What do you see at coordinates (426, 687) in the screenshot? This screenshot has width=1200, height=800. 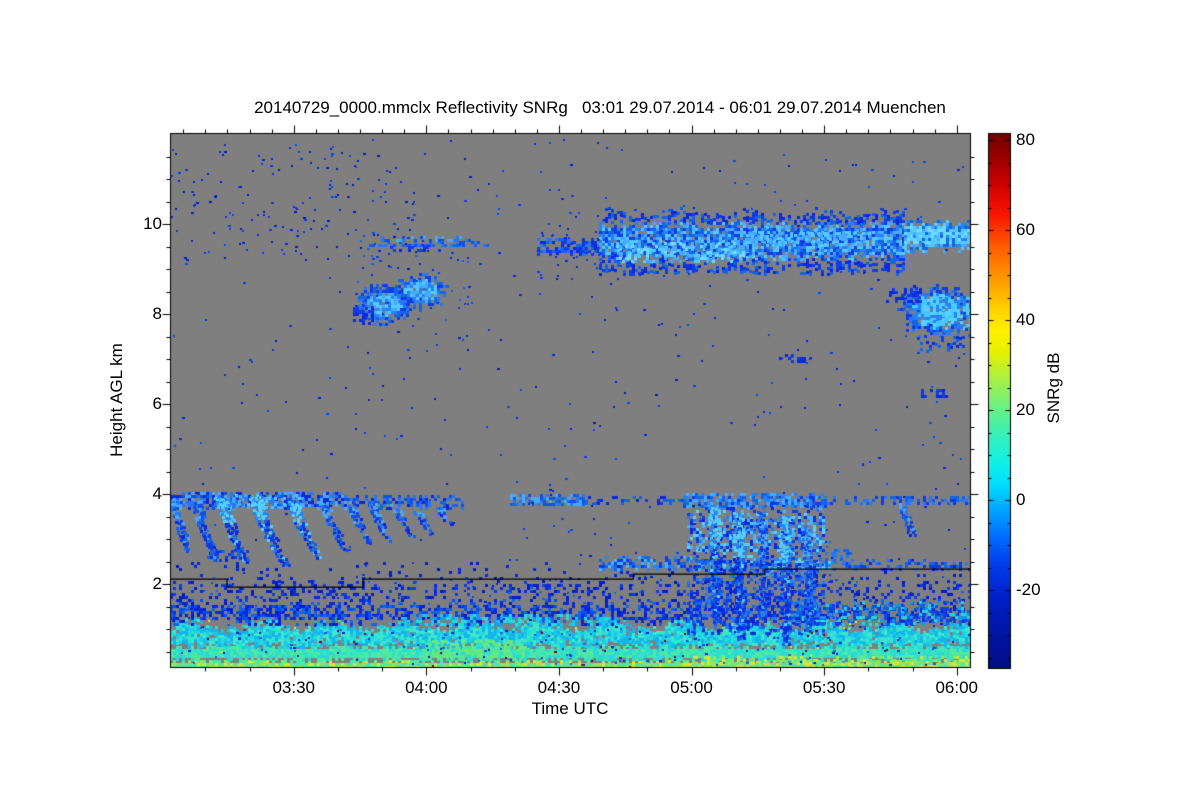 I see `x-tick-label: 04:00` at bounding box center [426, 687].